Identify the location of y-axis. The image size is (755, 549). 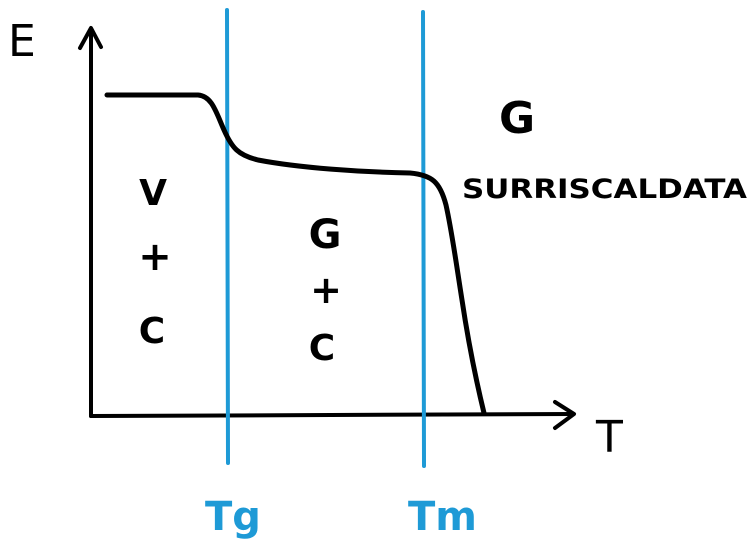
(90, 222).